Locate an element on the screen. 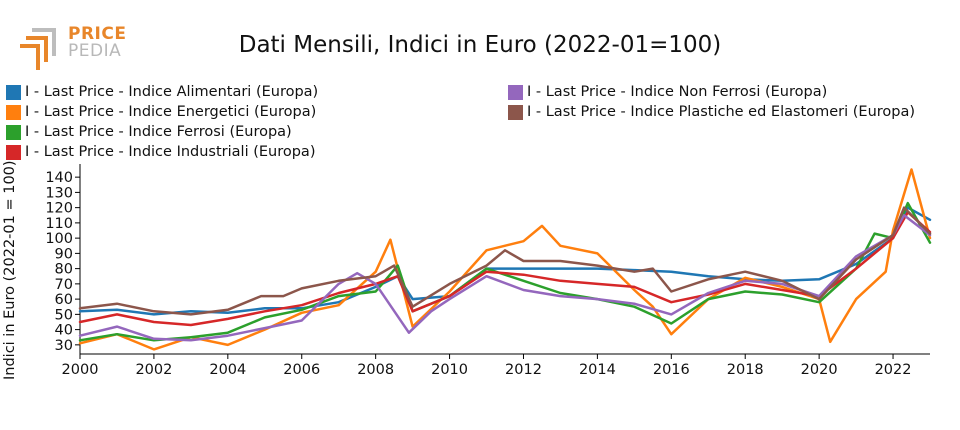 This screenshot has width=960, height=430. x-tick-label: 2004 is located at coordinates (227, 370).